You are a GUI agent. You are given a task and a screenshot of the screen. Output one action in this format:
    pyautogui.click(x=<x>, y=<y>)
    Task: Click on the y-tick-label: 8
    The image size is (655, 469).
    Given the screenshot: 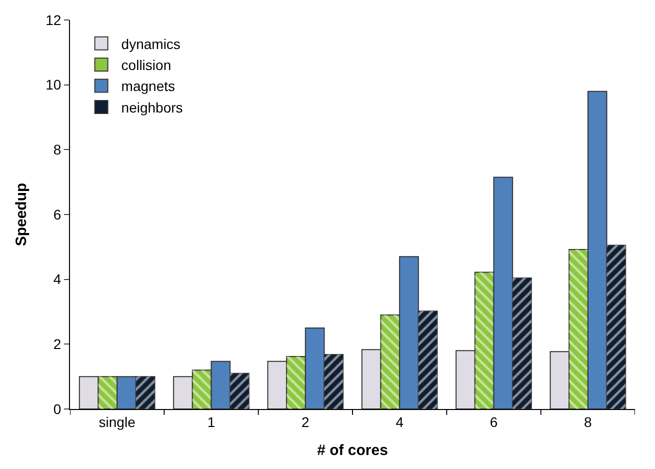 What is the action you would take?
    pyautogui.click(x=57, y=150)
    